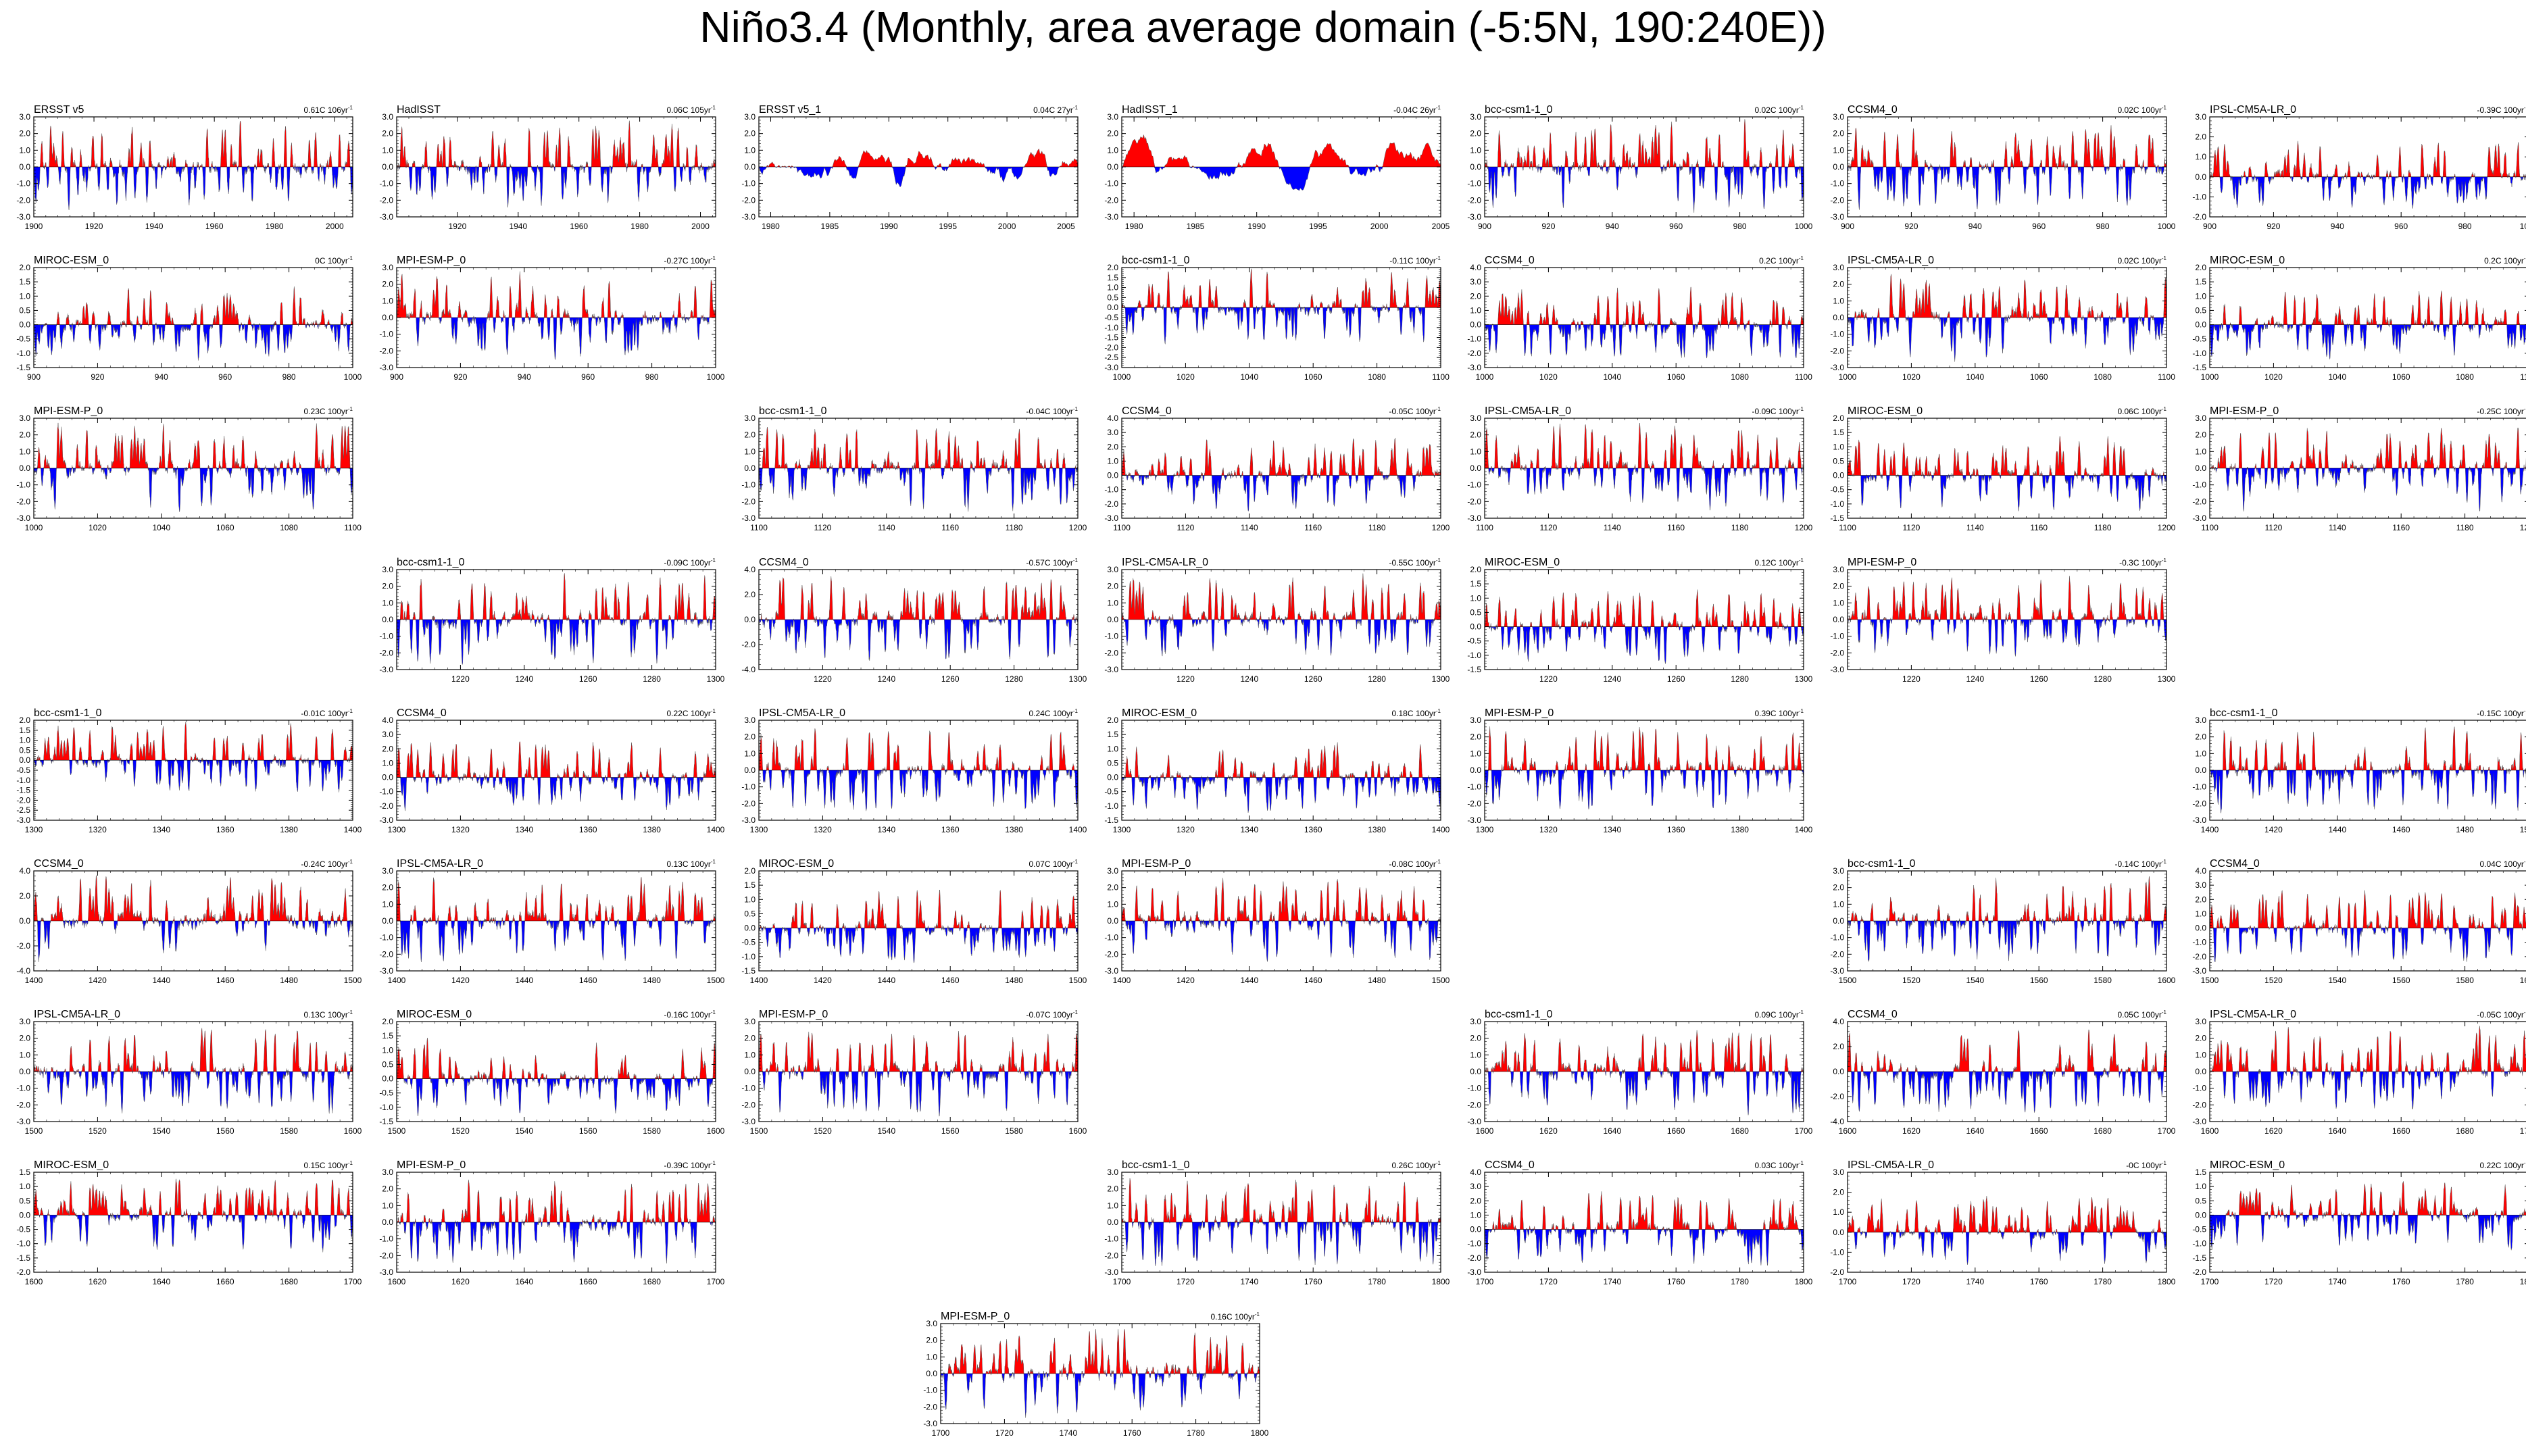  Describe the element at coordinates (98, 829) in the screenshot. I see `x-tick-label: 1320` at that location.